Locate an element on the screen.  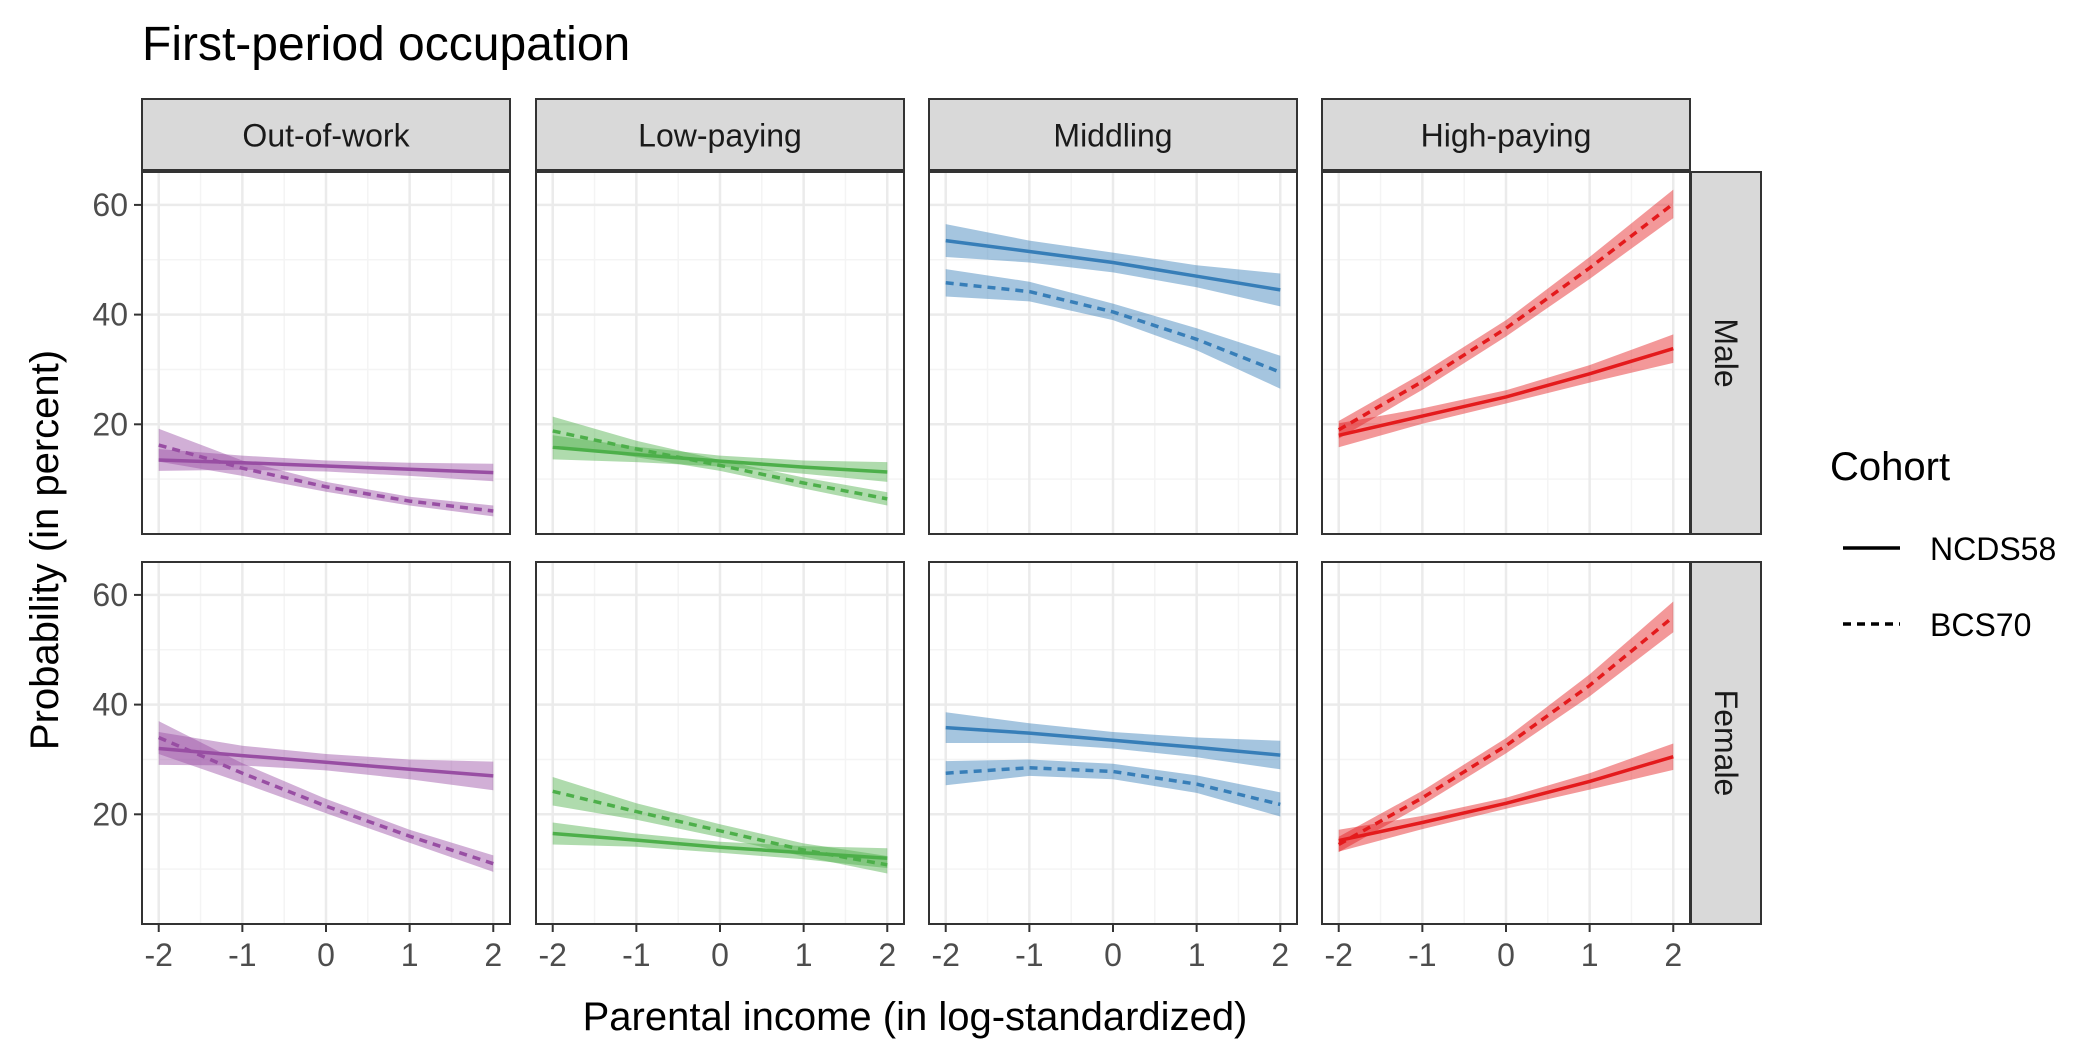
legend-title: Cohort is located at coordinates (1890, 467).